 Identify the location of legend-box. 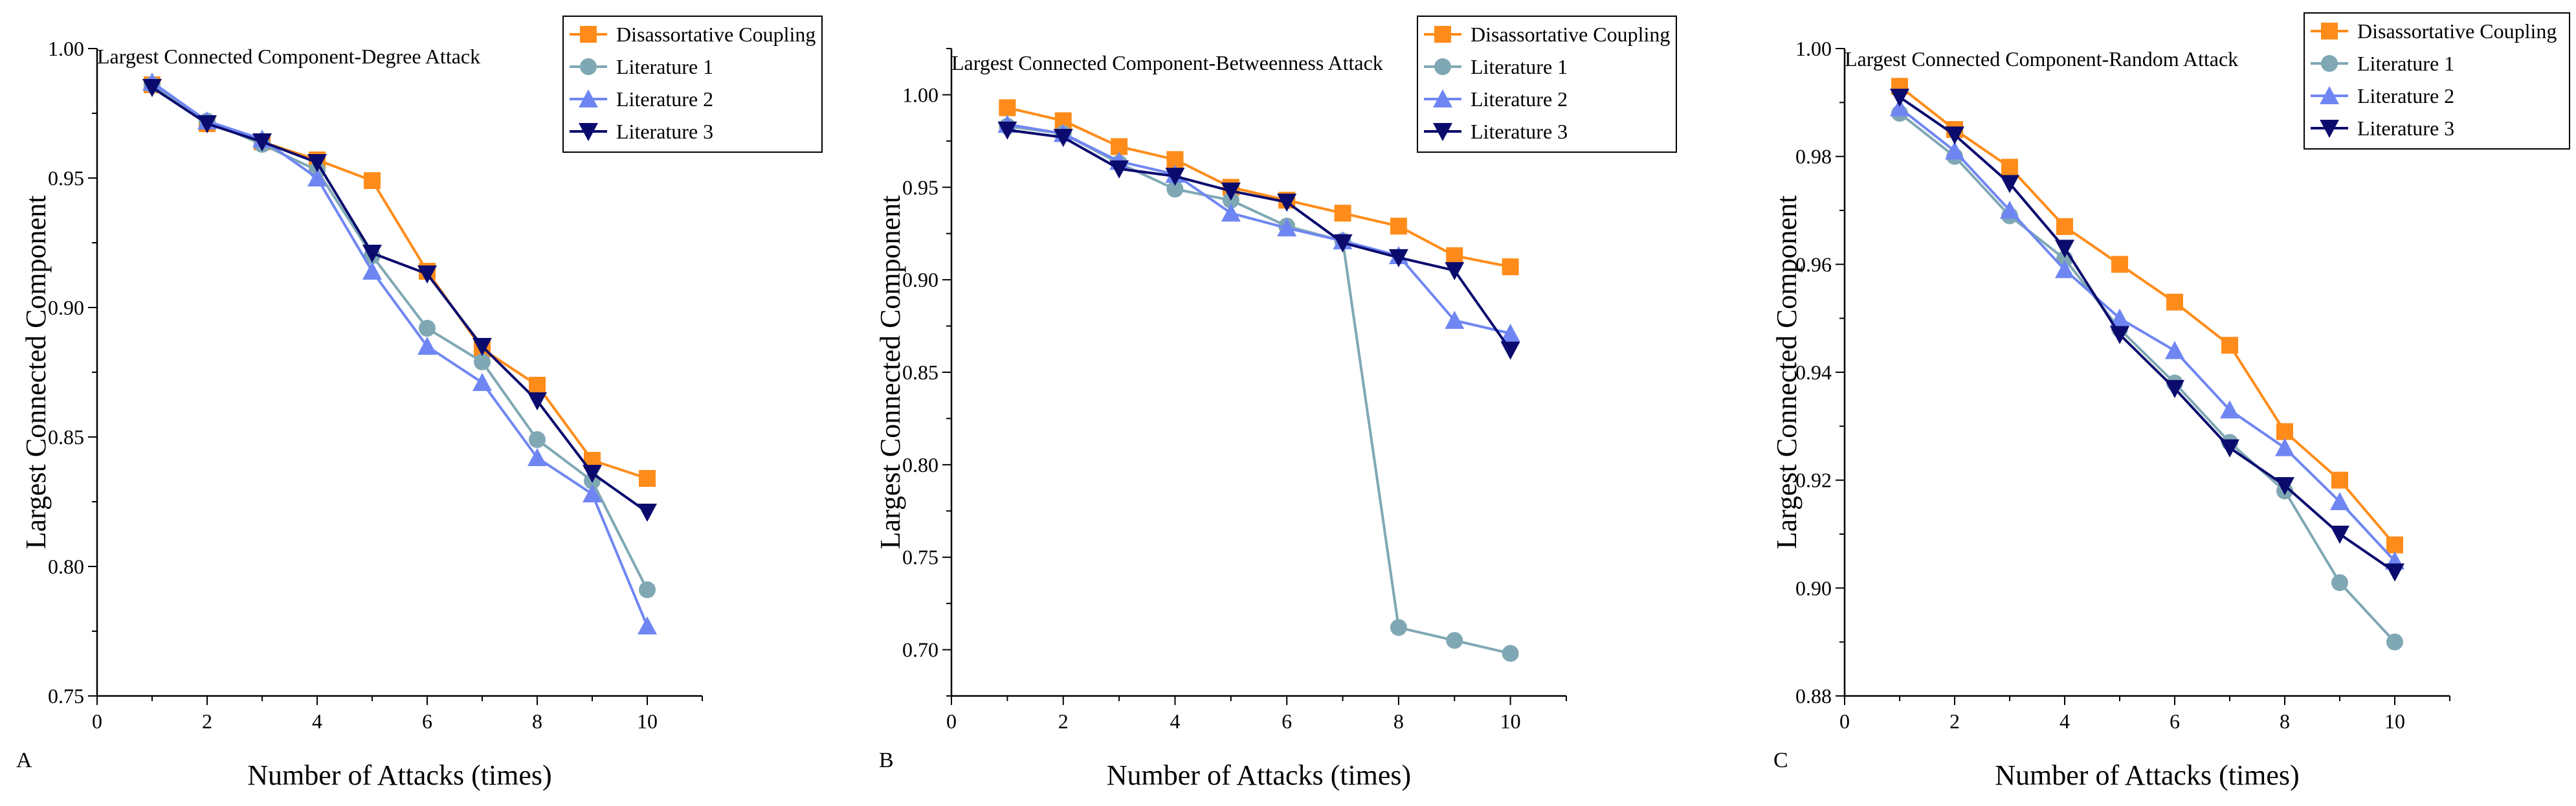
(2437, 81).